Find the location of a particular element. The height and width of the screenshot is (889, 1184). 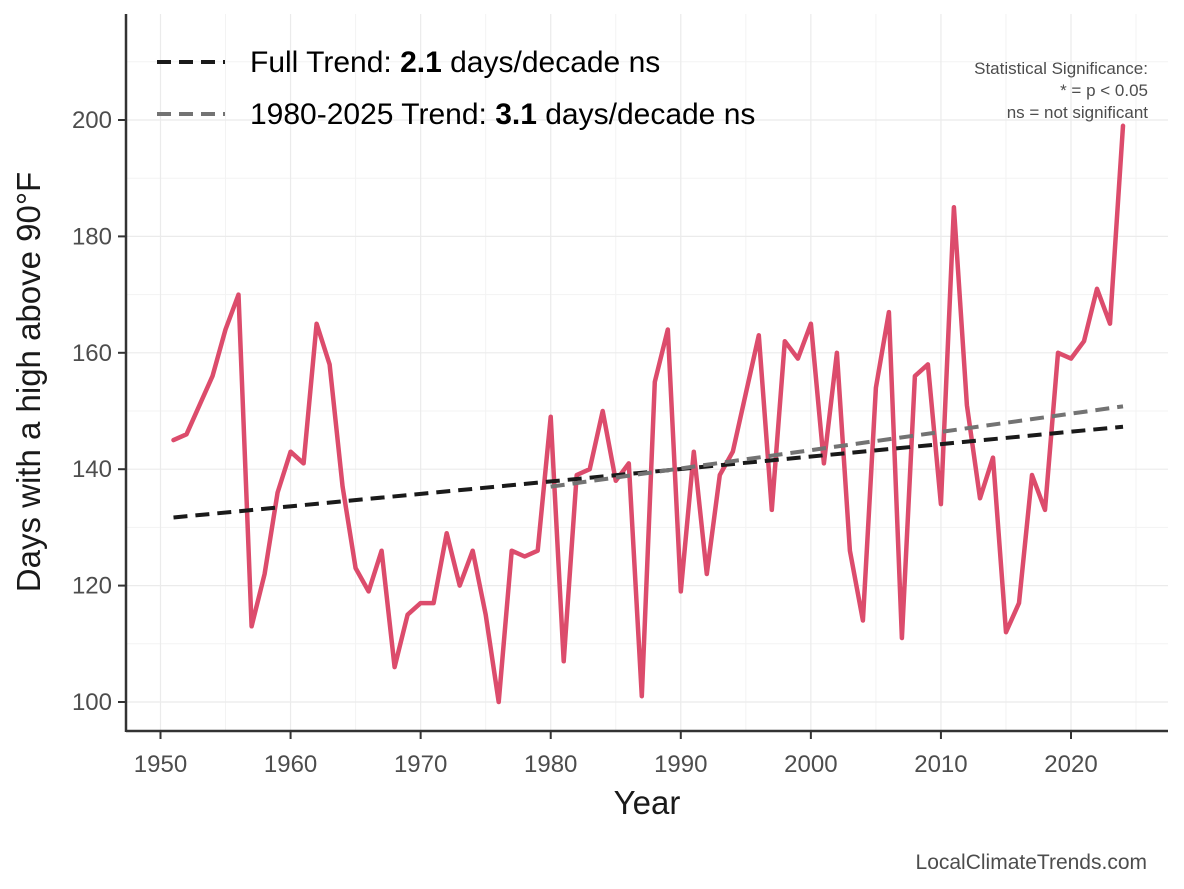

legend-label-recent-trend-value: 3.1 is located at coordinates (516, 114).